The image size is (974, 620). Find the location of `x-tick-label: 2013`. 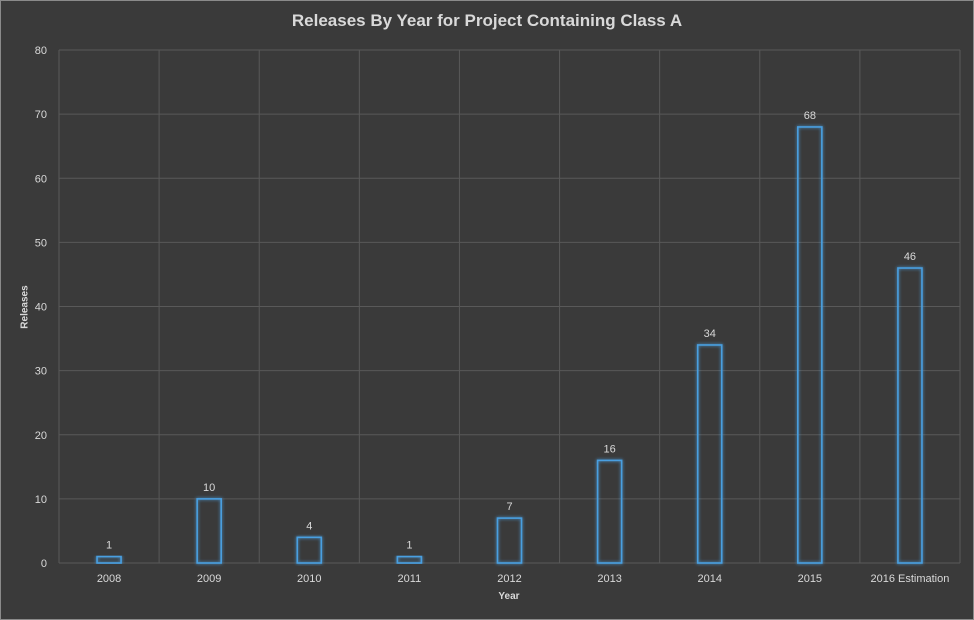

x-tick-label: 2013 is located at coordinates (609, 579).